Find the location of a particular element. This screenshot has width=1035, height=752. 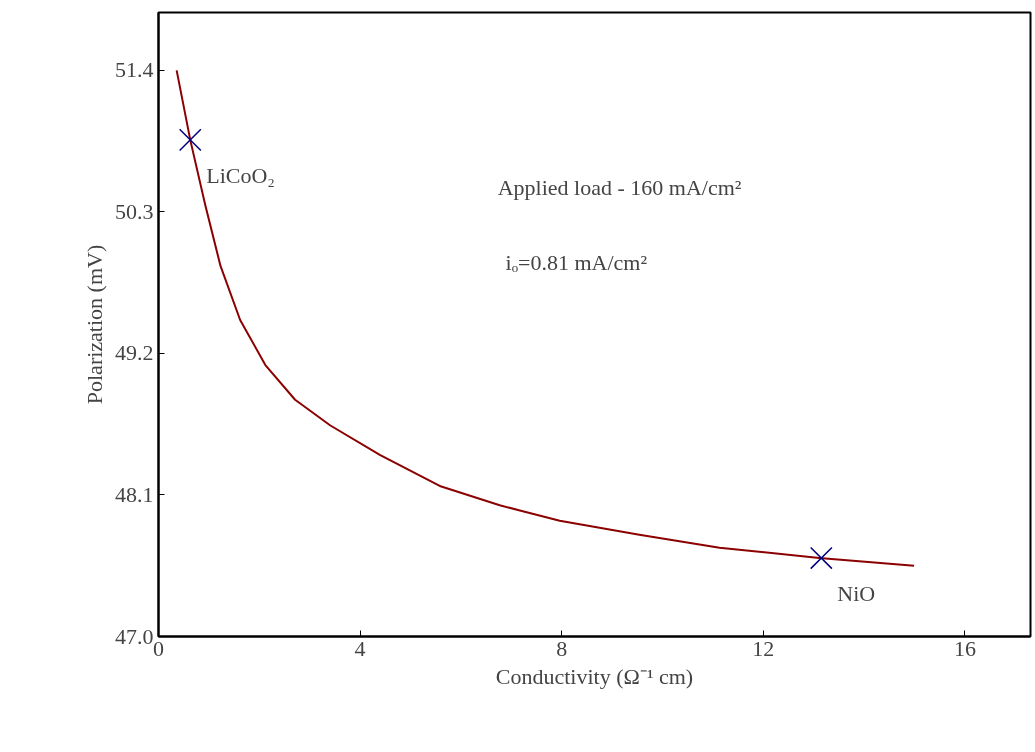

y-tick-label: 47.0 is located at coordinates (134, 636).